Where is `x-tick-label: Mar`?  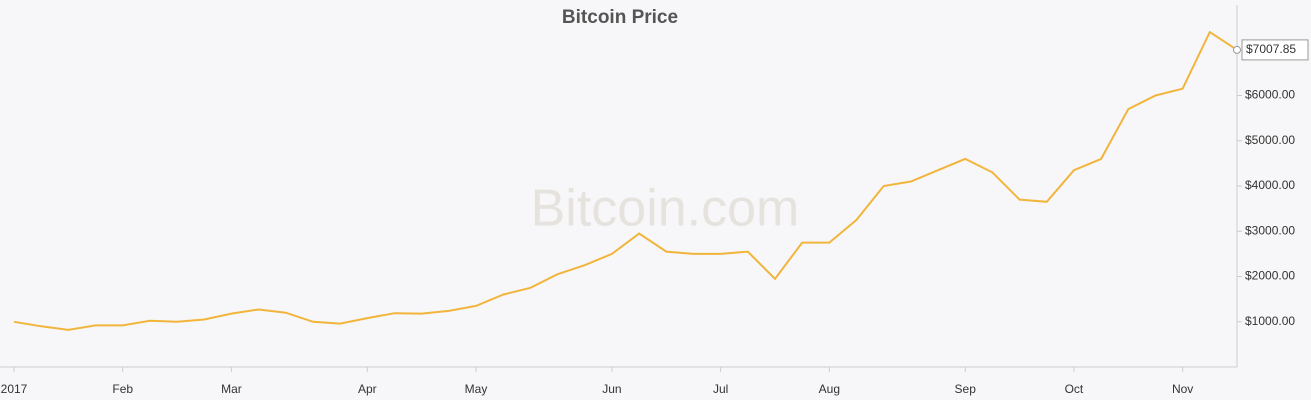
x-tick-label: Mar is located at coordinates (231, 389).